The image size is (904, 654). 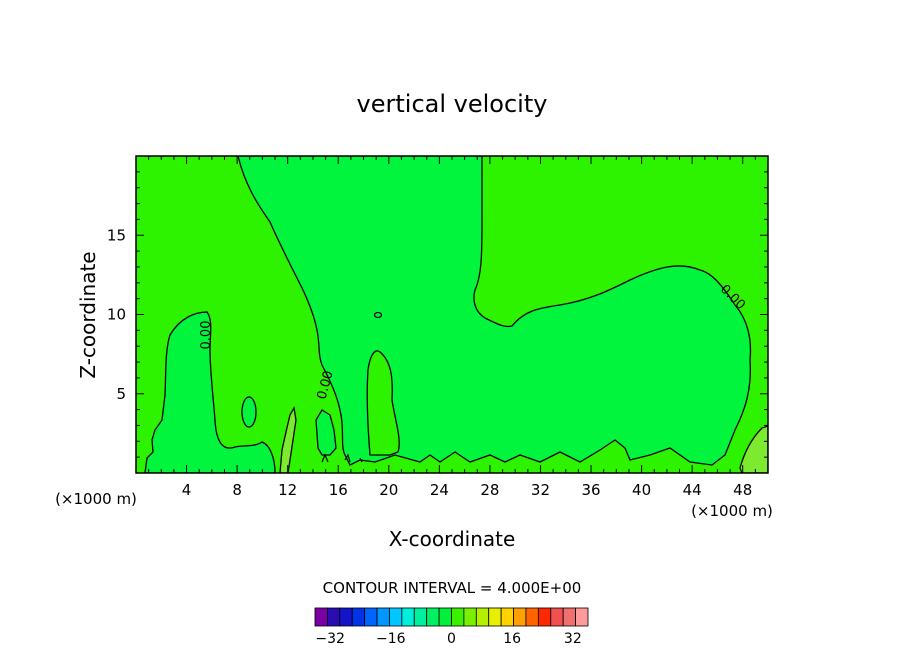 What do you see at coordinates (573, 639) in the screenshot?
I see `colorbar-tick-label: 32` at bounding box center [573, 639].